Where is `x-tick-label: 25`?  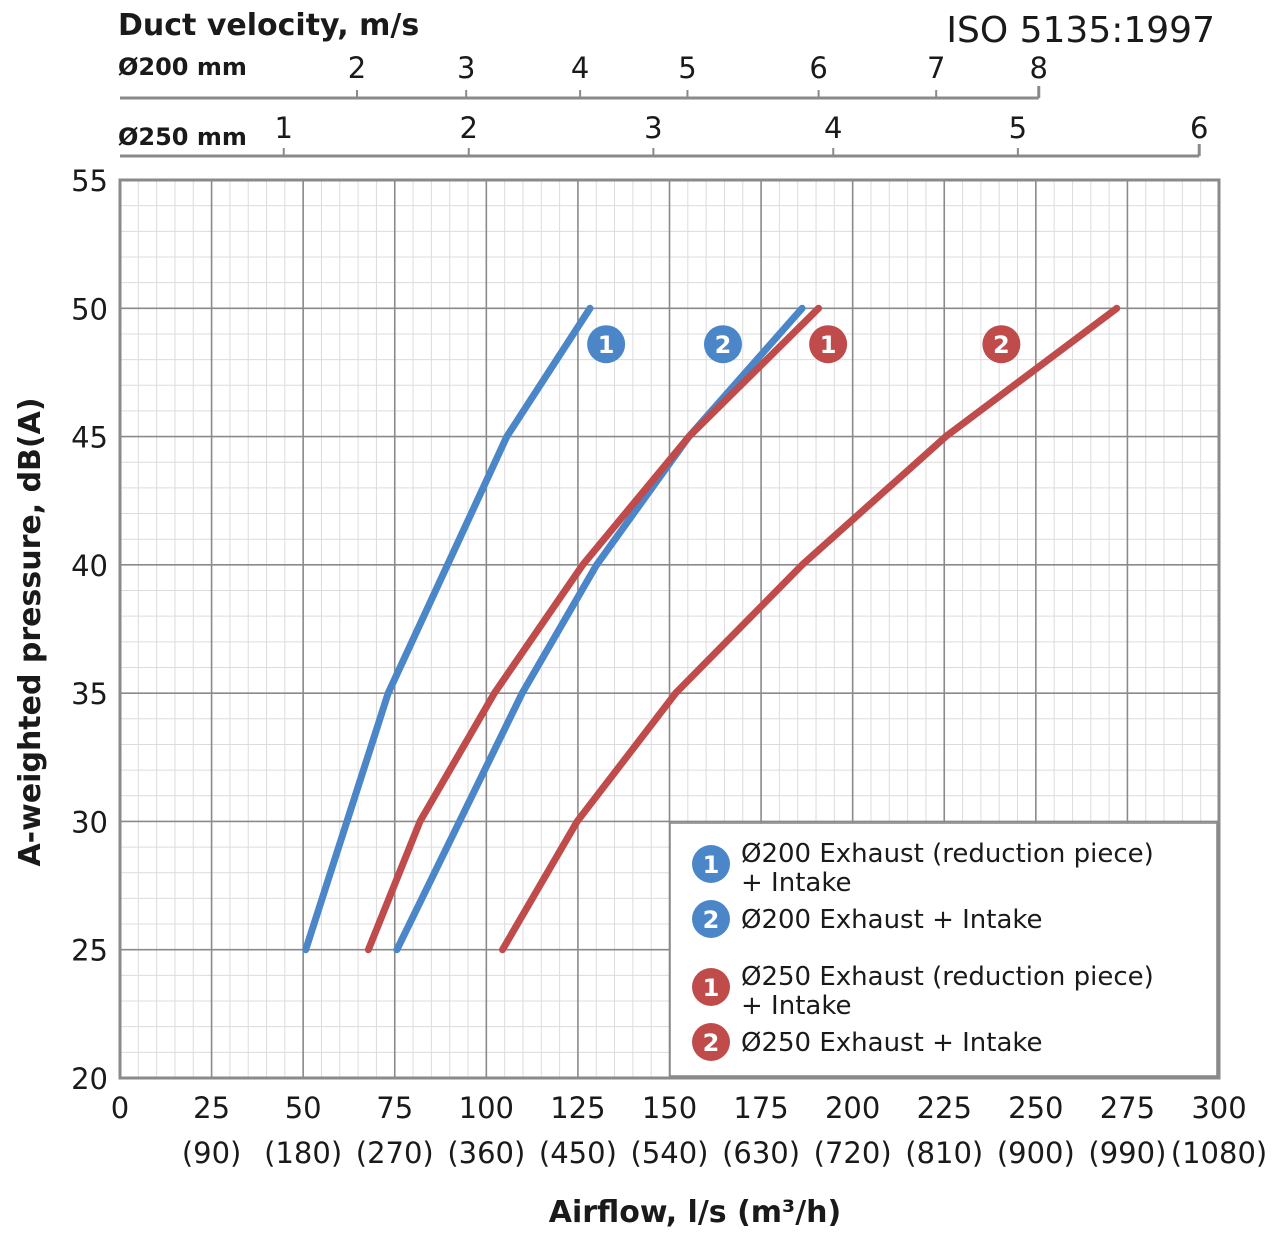 x-tick-label: 25 is located at coordinates (211, 1108).